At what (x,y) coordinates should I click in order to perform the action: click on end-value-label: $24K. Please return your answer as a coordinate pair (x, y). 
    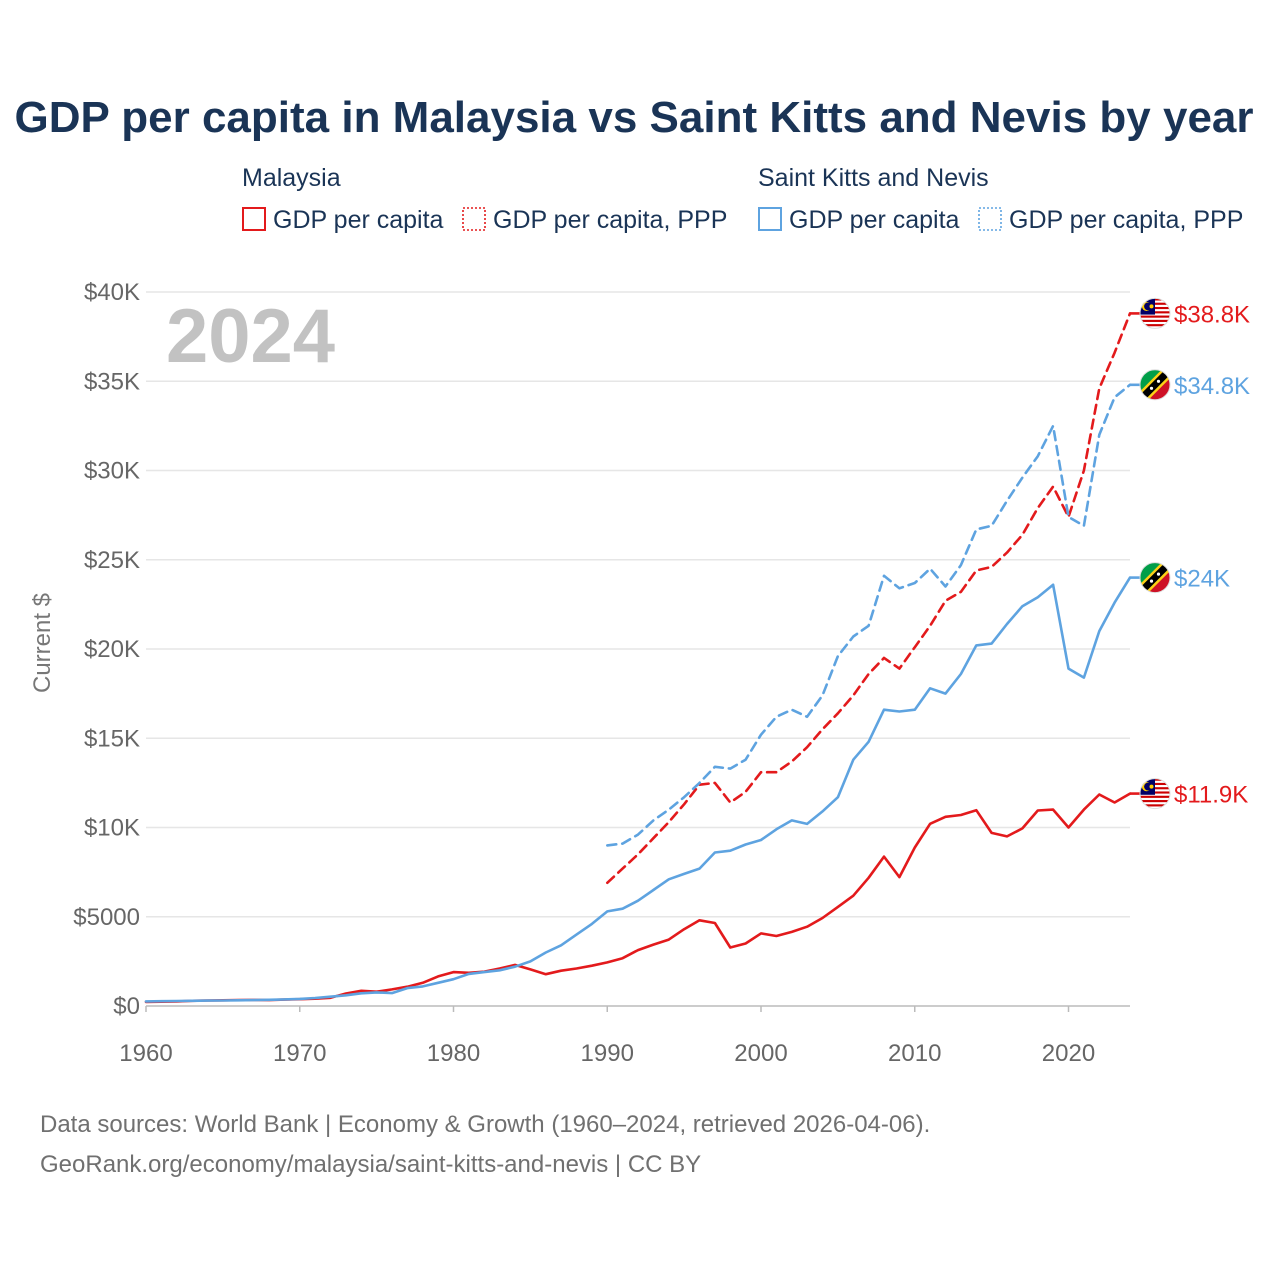
    Looking at the image, I should click on (1202, 579).